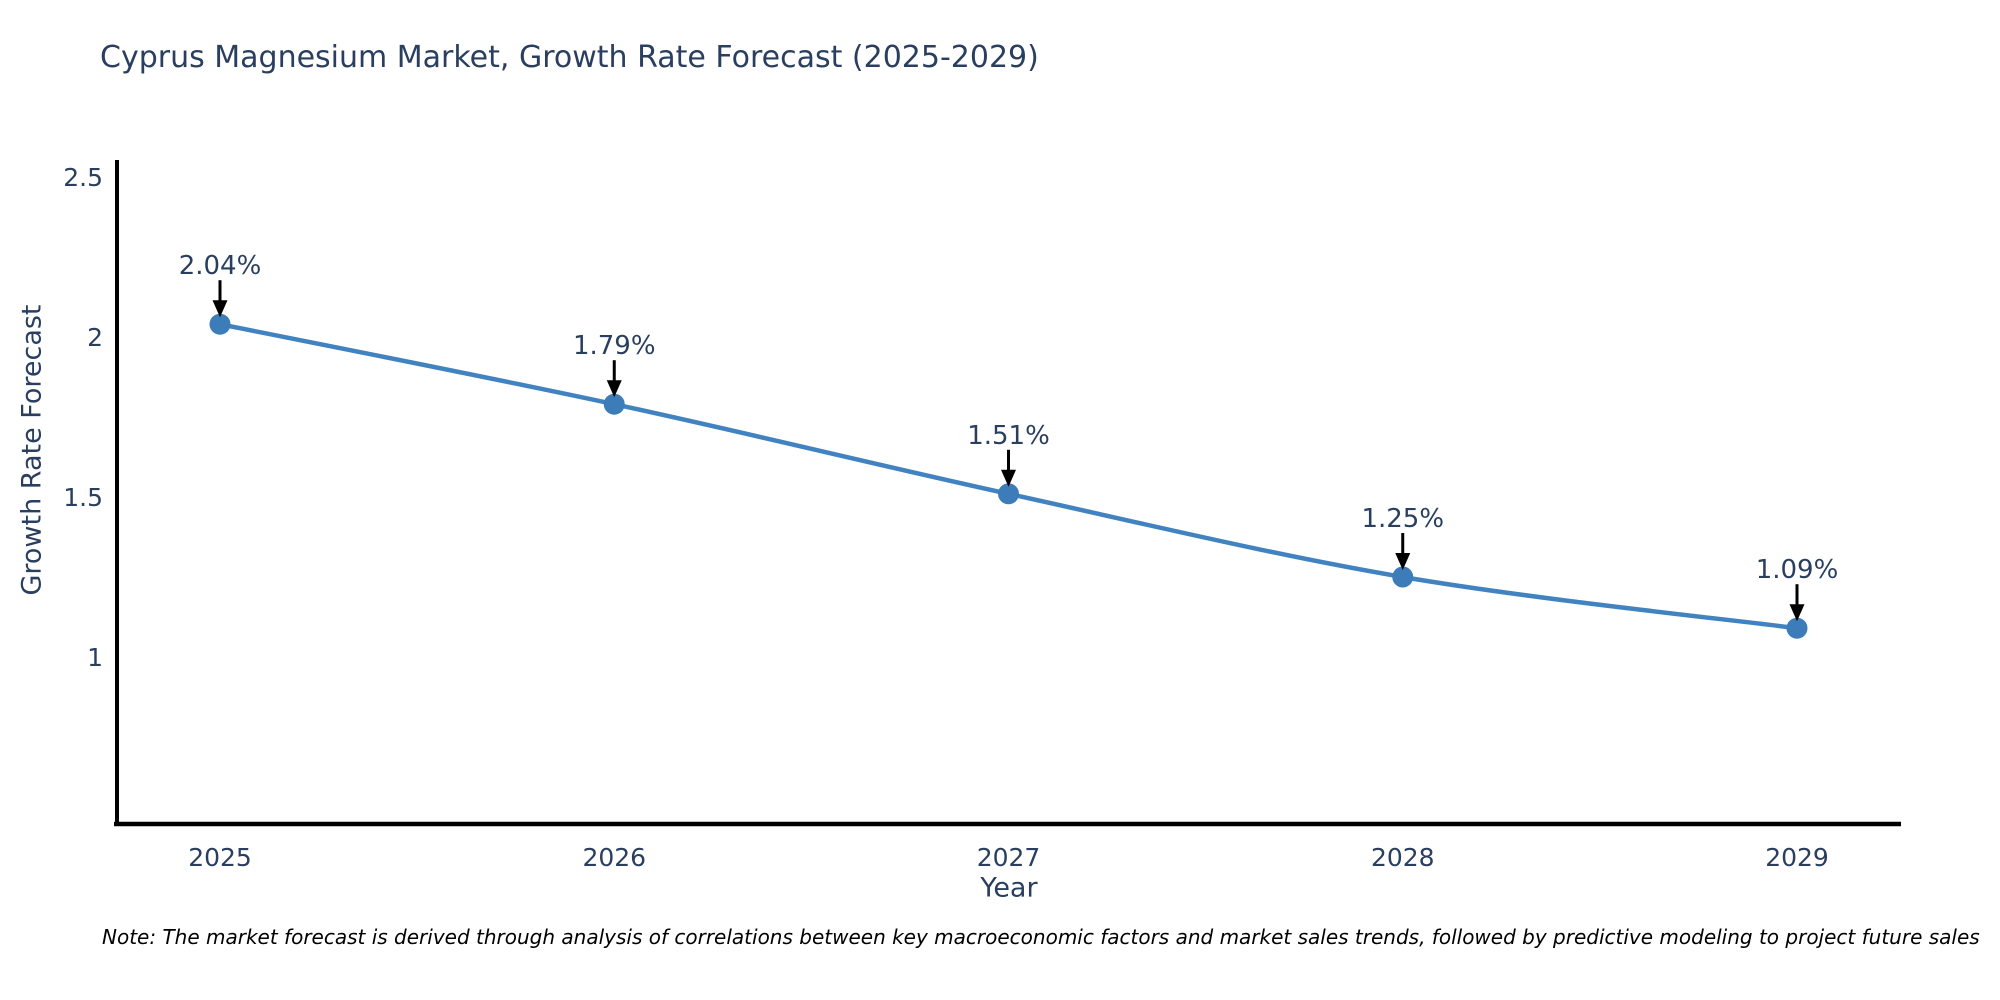 The image size is (2000, 1000). I want to click on data-point-label: 2.04%, so click(220, 266).